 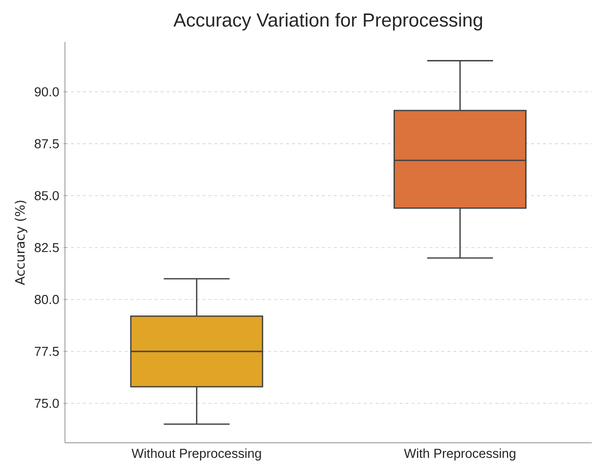 I want to click on chart-title: Accuracy Variation for Preprocessing, so click(x=327, y=21).